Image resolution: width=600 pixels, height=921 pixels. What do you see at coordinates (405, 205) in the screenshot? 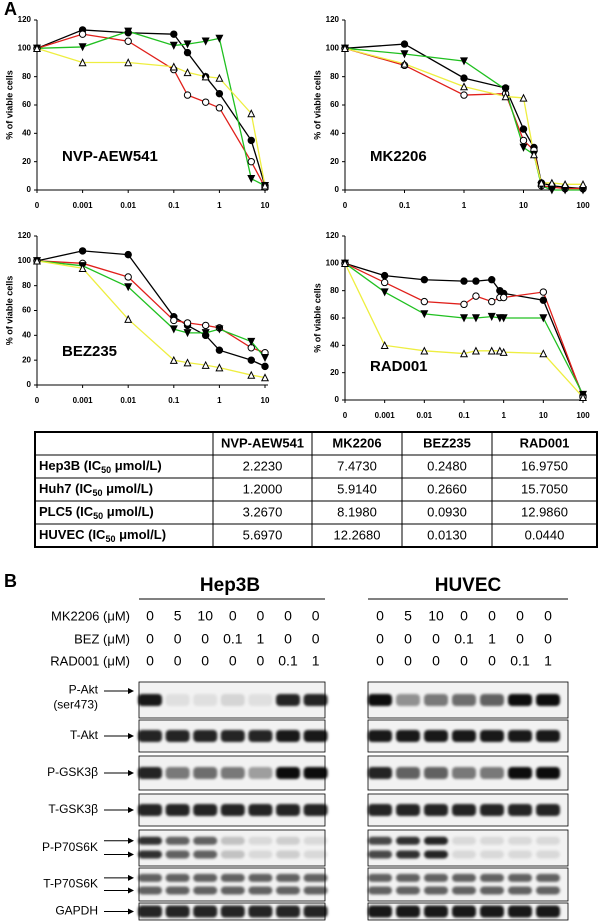
I see `x-tick-label: 0.1` at bounding box center [405, 205].